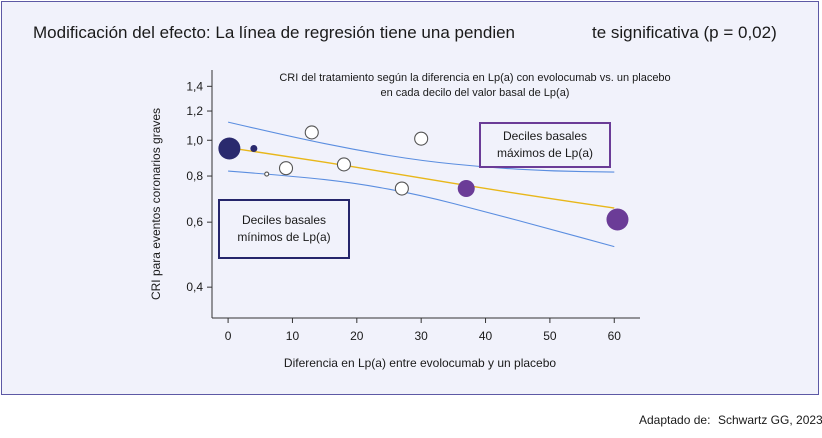 The height and width of the screenshot is (438, 822). What do you see at coordinates (770, 420) in the screenshot?
I see `footer-source: Schwartz GG, 2023` at bounding box center [770, 420].